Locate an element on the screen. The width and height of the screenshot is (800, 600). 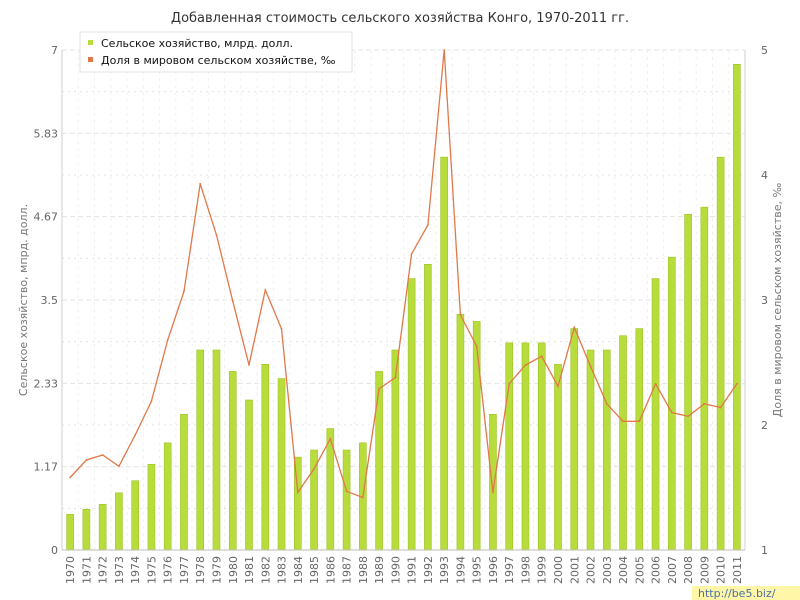
x-tick-label: 1985 is located at coordinates (314, 570).